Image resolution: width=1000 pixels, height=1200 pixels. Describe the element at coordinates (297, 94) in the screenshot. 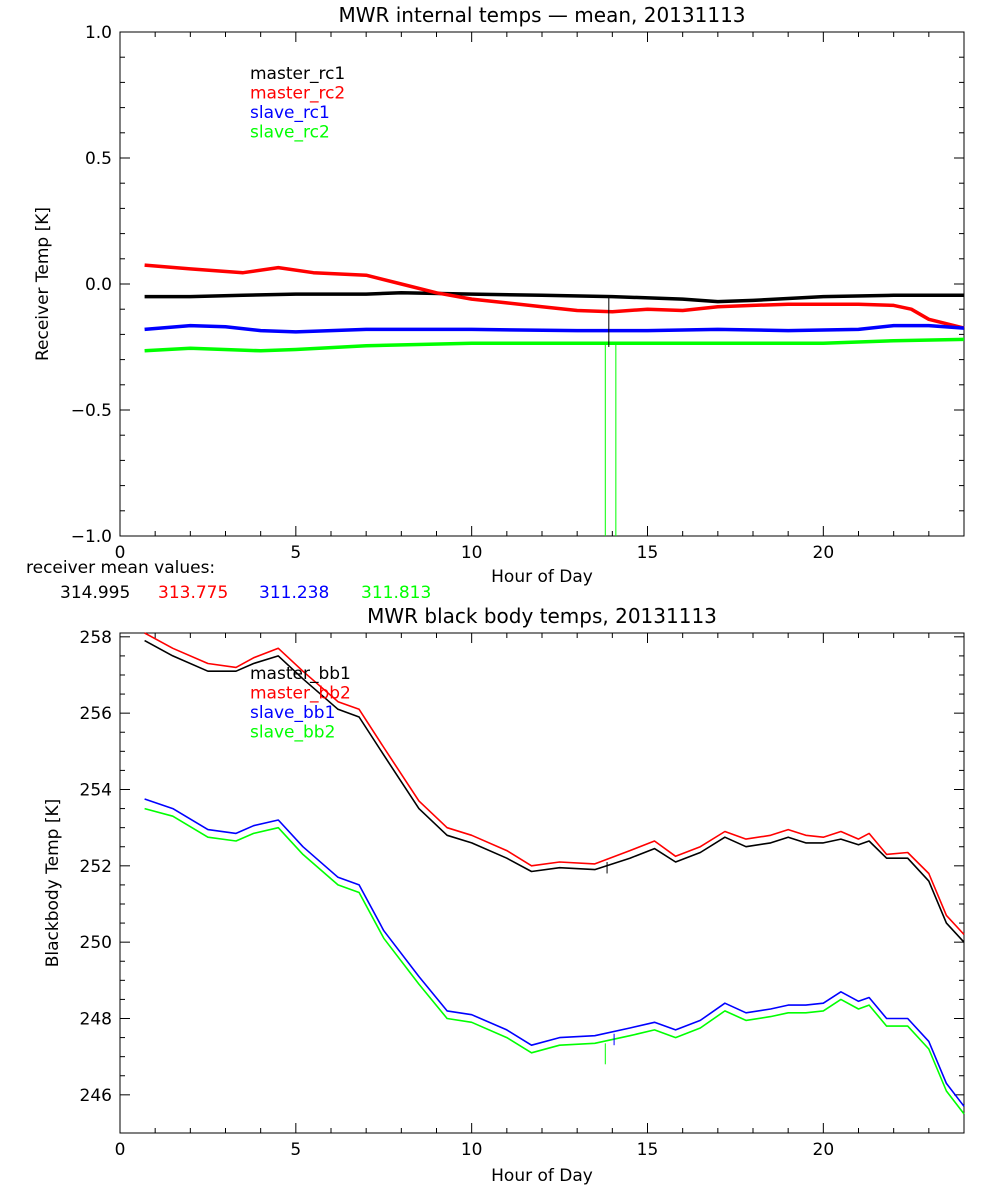

I see `legend-entry-master-rc2: master_rc2` at that location.